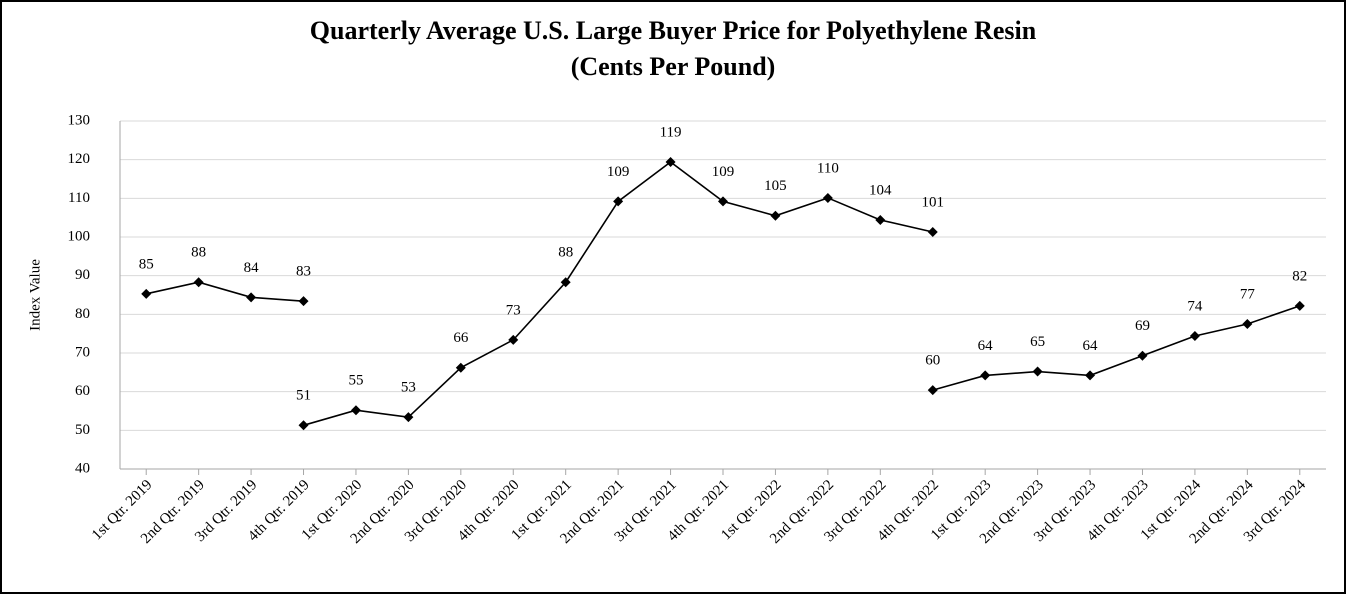  What do you see at coordinates (355, 381) in the screenshot?
I see `data-label: 55` at bounding box center [355, 381].